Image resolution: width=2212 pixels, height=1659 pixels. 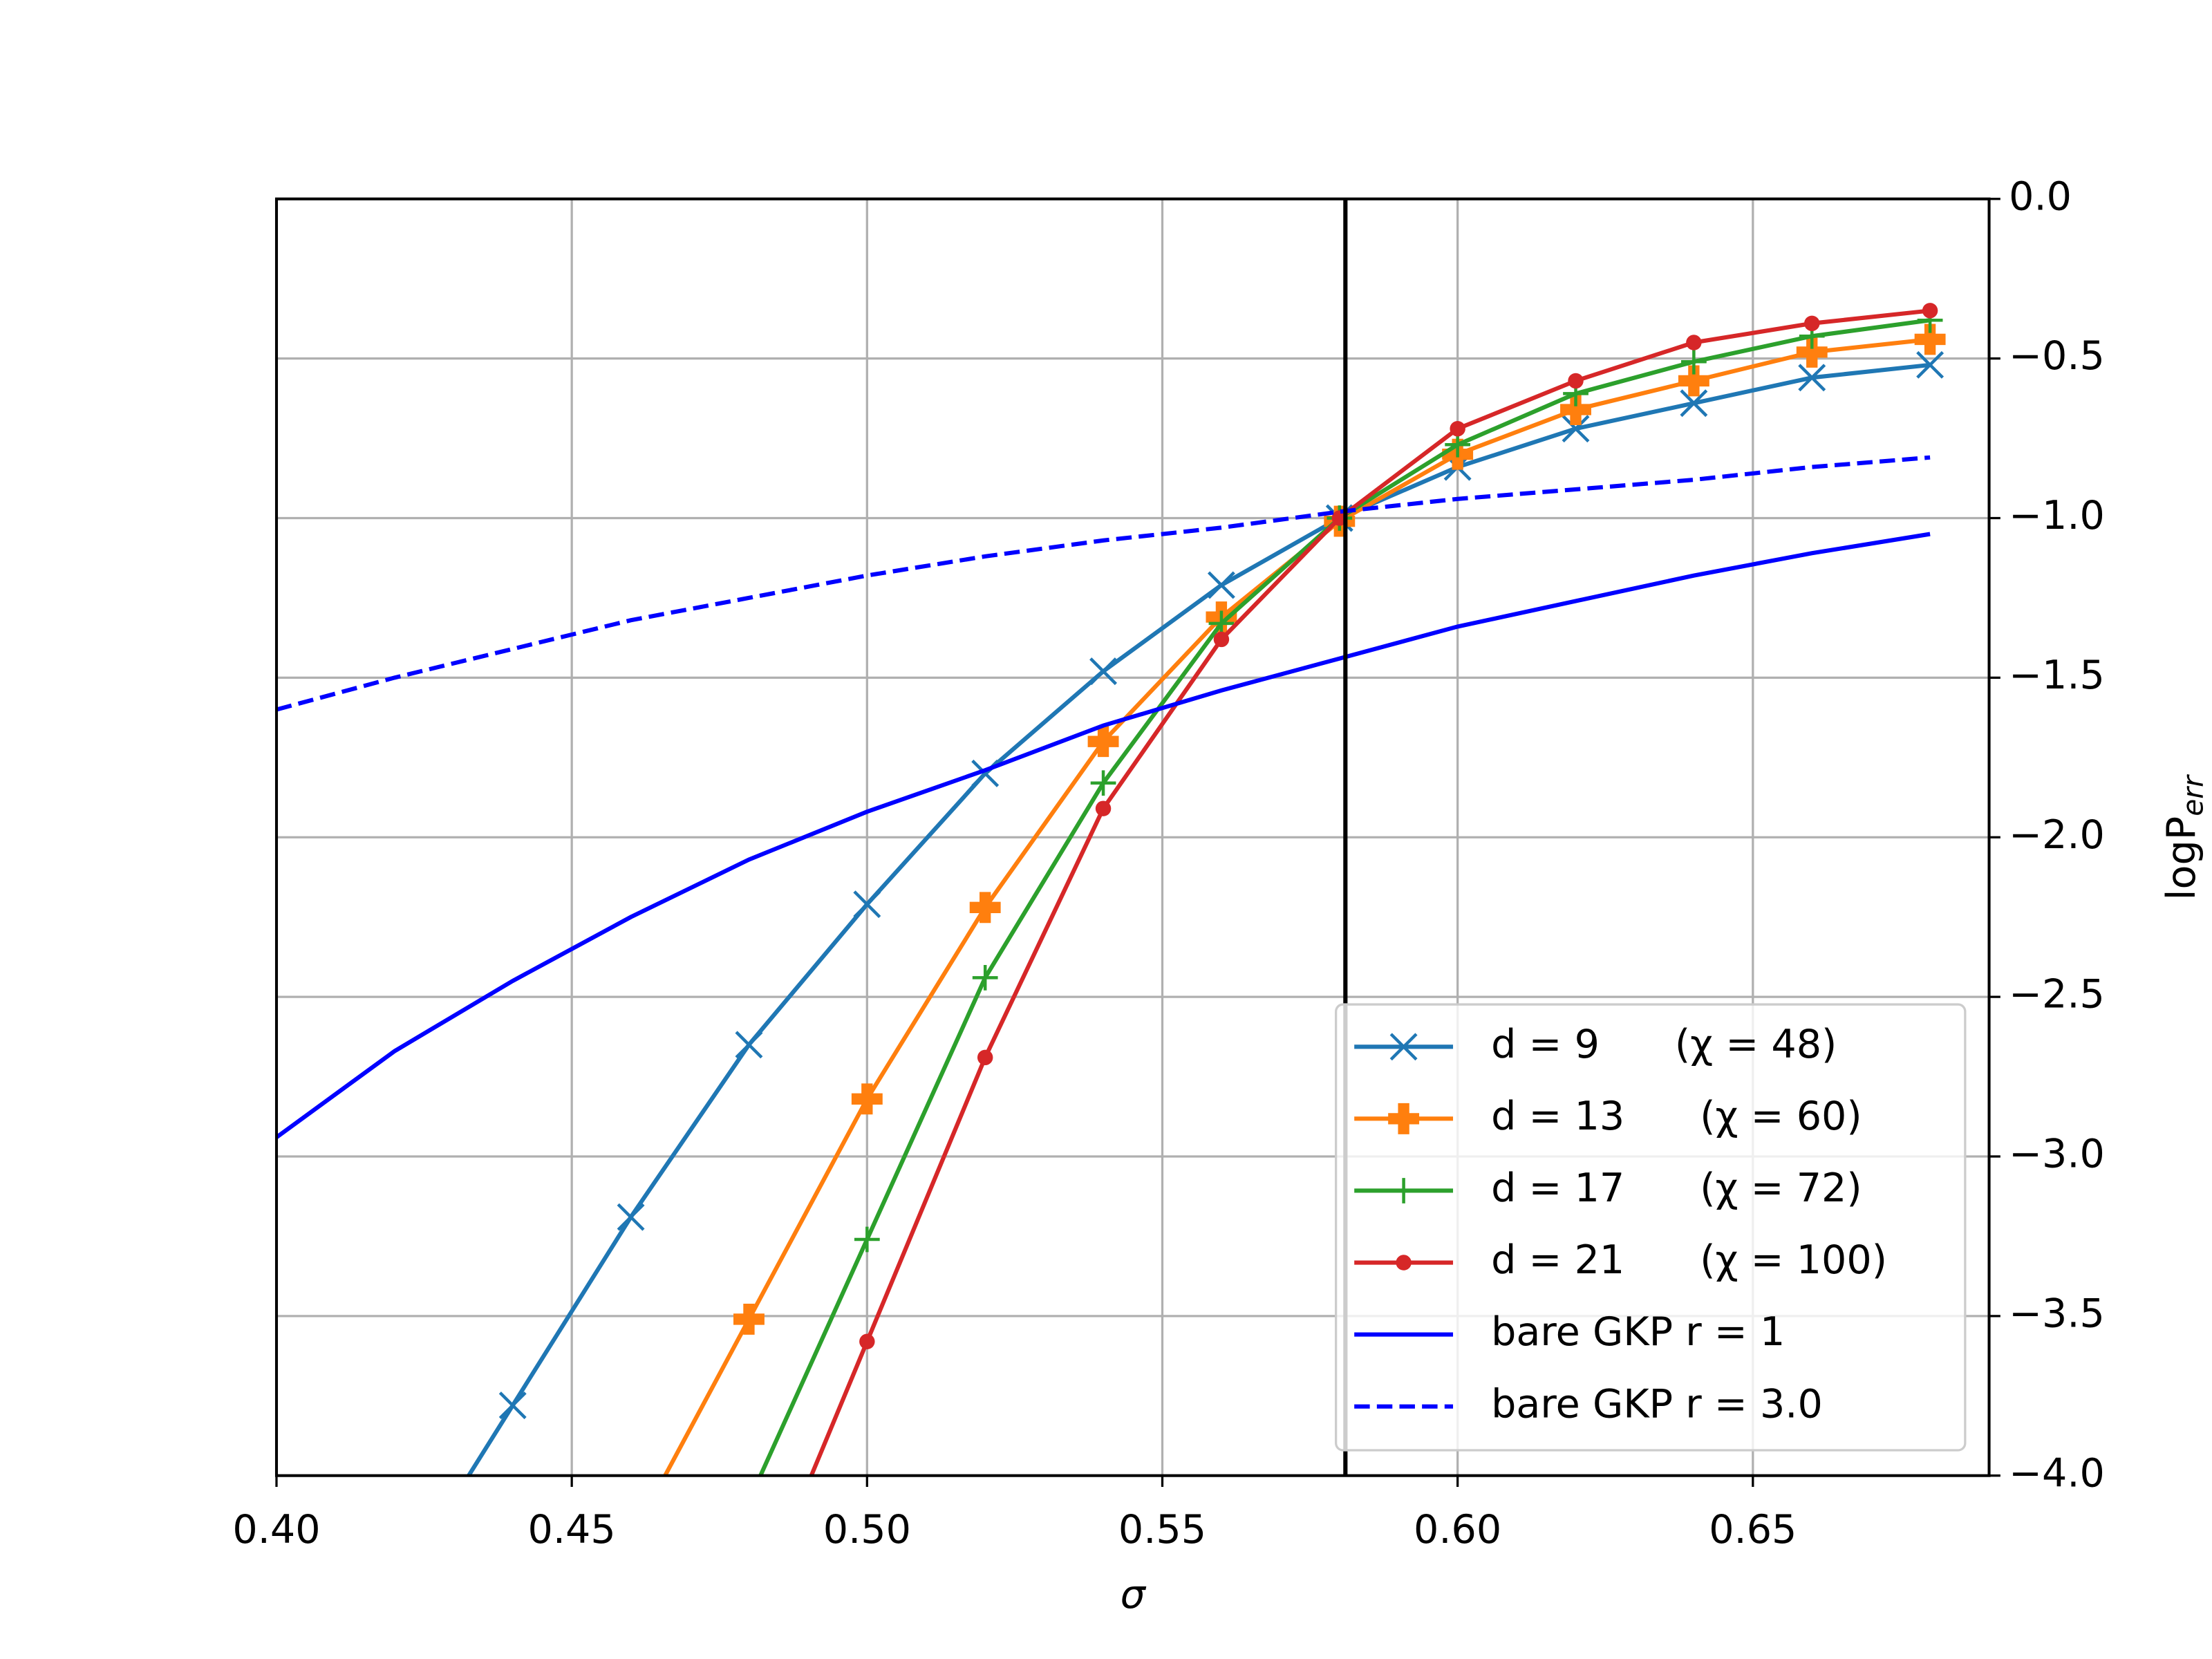 I want to click on legend-label: bare GKP r = 1, so click(x=1638, y=1332).